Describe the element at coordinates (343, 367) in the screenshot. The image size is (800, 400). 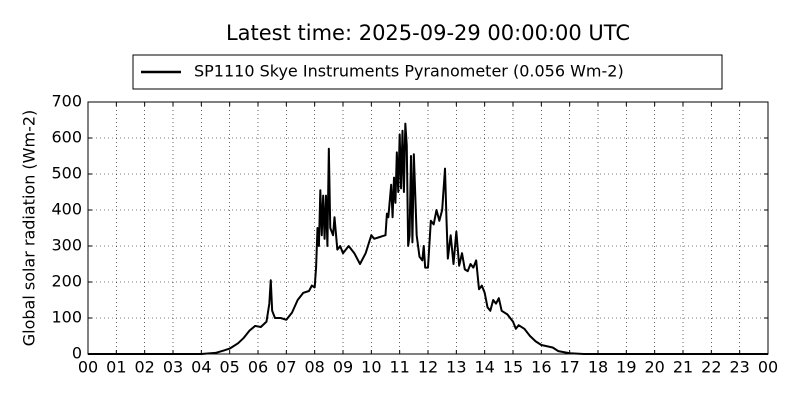
I see `x-tick-label: 09` at that location.